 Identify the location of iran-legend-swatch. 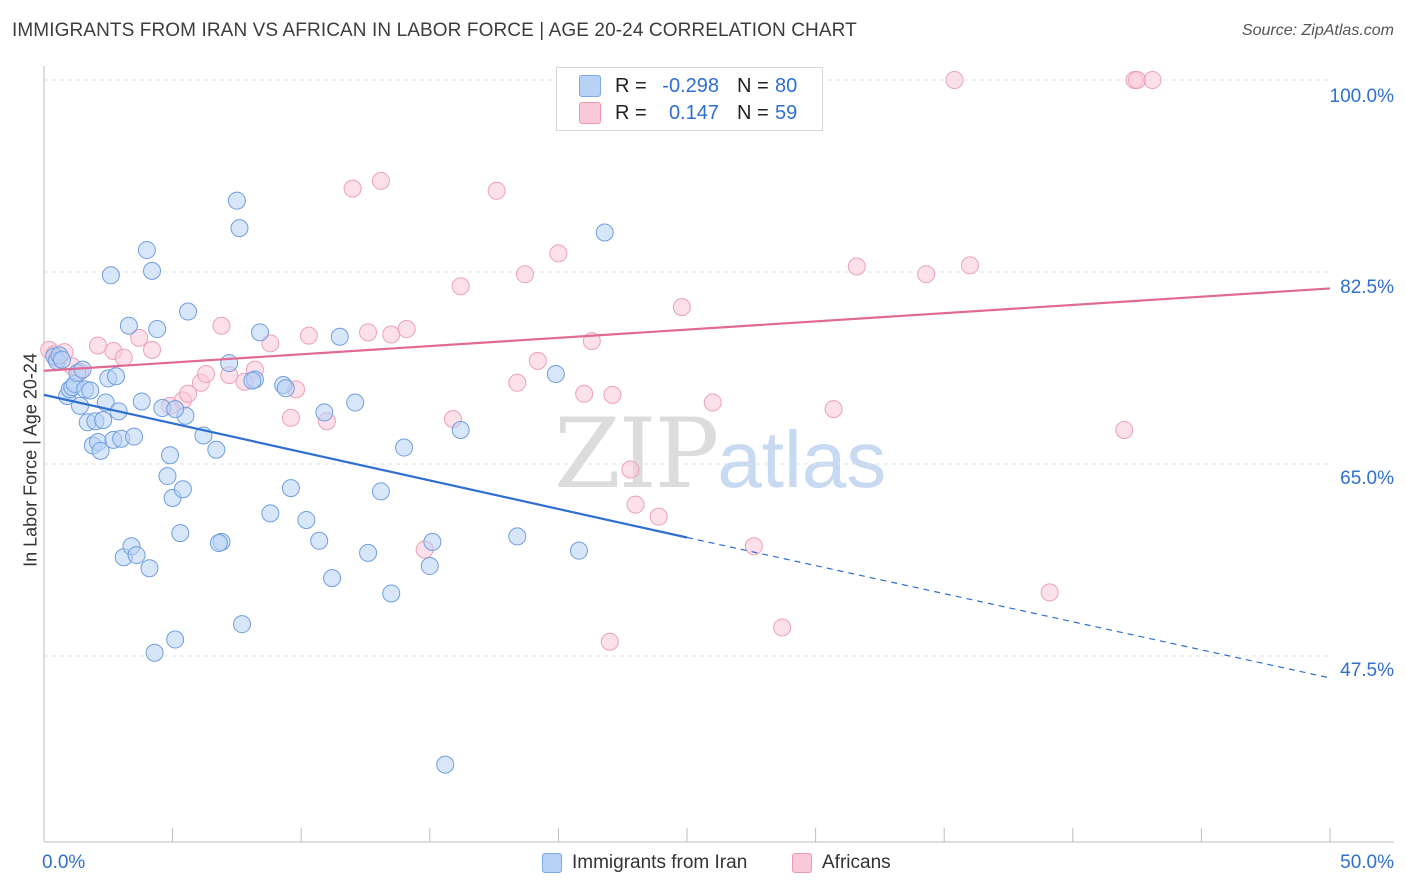
(552, 863).